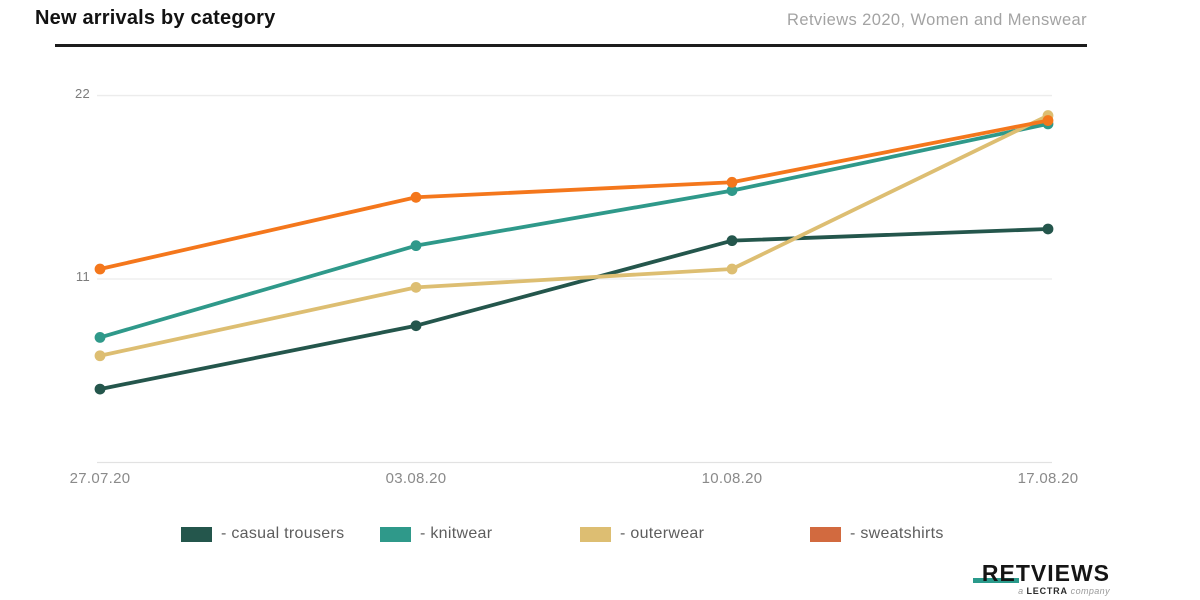  What do you see at coordinates (1048, 478) in the screenshot?
I see `x-axis-tick: 17.08.20` at bounding box center [1048, 478].